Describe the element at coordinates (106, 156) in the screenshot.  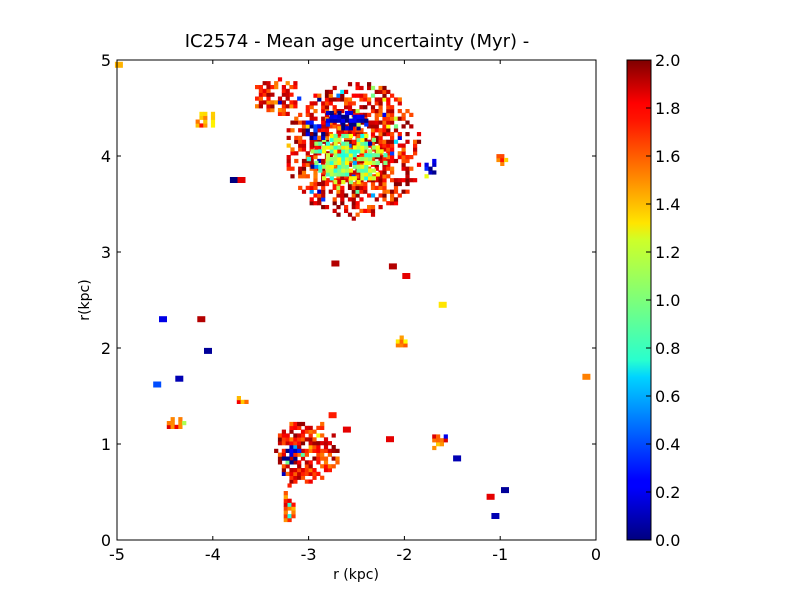
I see `y-tick-label: 4` at that location.